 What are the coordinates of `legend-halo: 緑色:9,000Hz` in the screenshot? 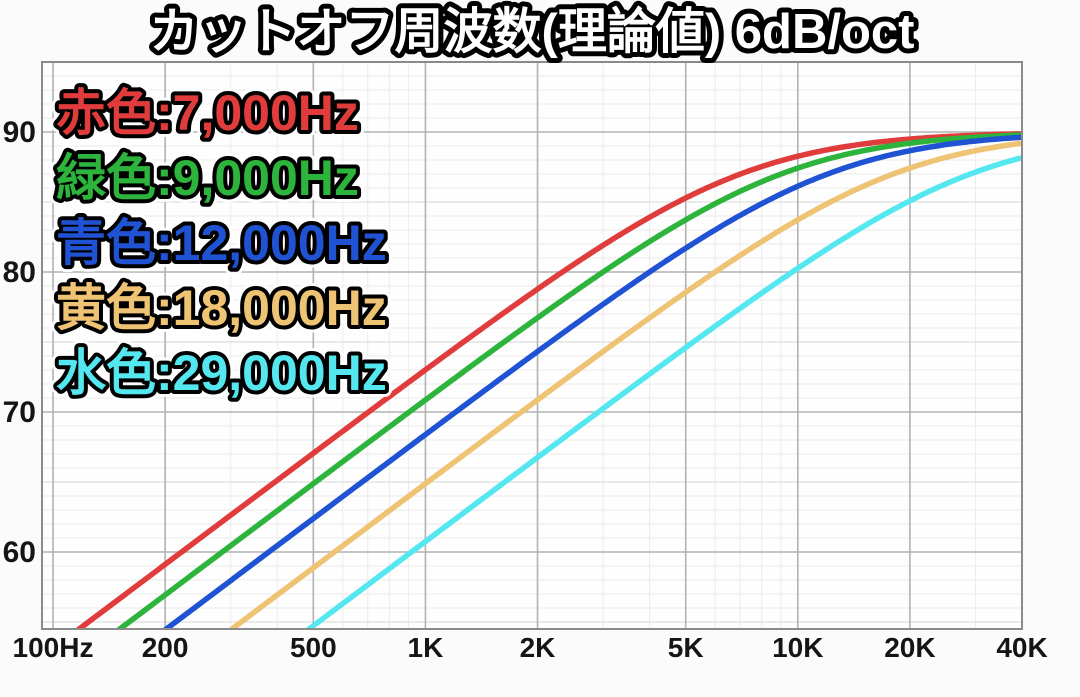 It's located at (207, 178).